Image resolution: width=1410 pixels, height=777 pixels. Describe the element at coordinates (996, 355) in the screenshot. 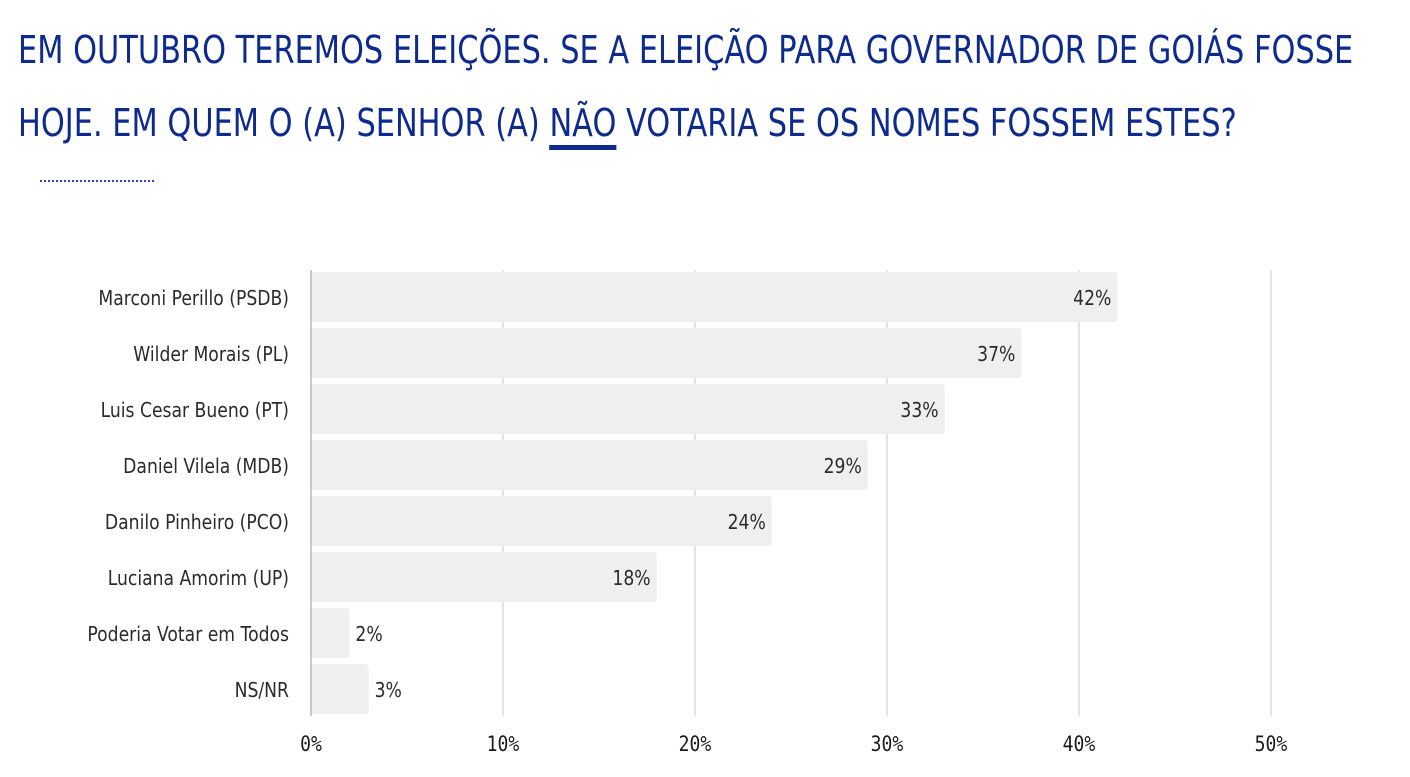

I see `data-label: 37%` at that location.